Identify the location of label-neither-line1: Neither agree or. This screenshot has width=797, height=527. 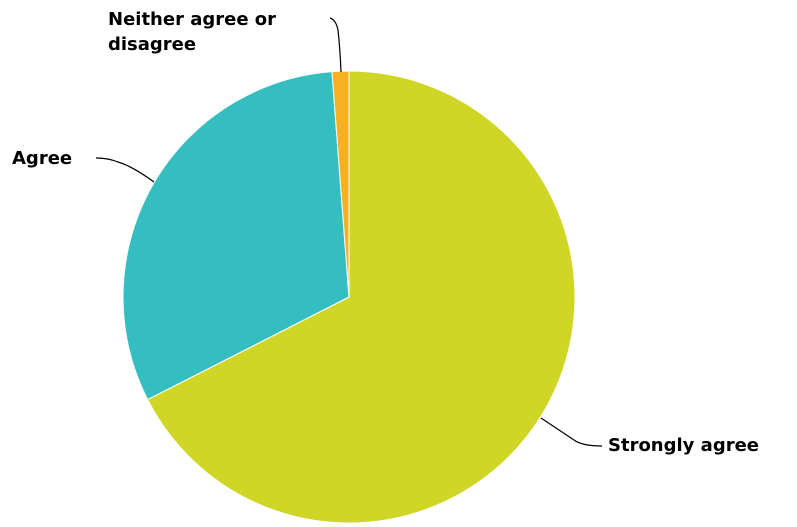
(192, 19).